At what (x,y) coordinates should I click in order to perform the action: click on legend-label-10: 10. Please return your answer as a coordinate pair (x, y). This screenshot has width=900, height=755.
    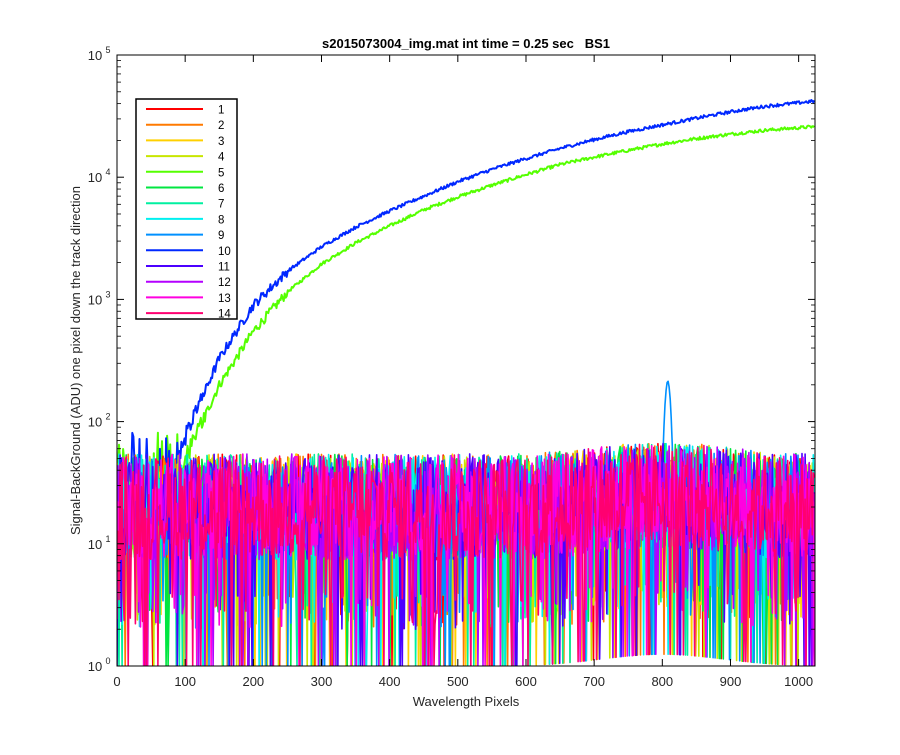
    Looking at the image, I should click on (224, 252).